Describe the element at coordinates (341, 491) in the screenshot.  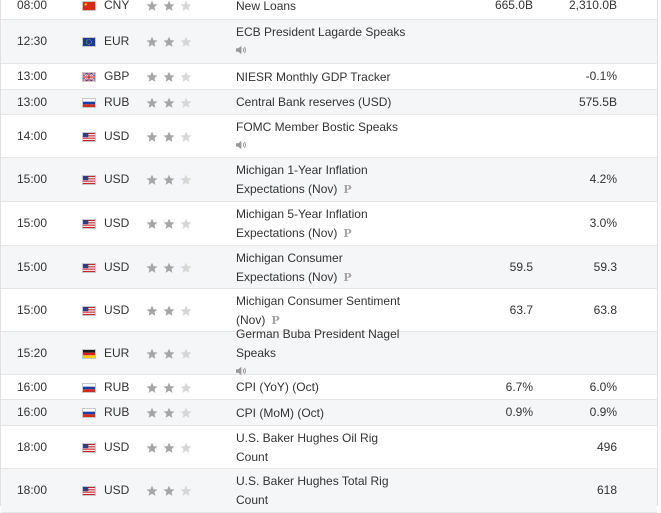
I see `event-name: U.S. Baker Hughes Total Rig Count` at that location.